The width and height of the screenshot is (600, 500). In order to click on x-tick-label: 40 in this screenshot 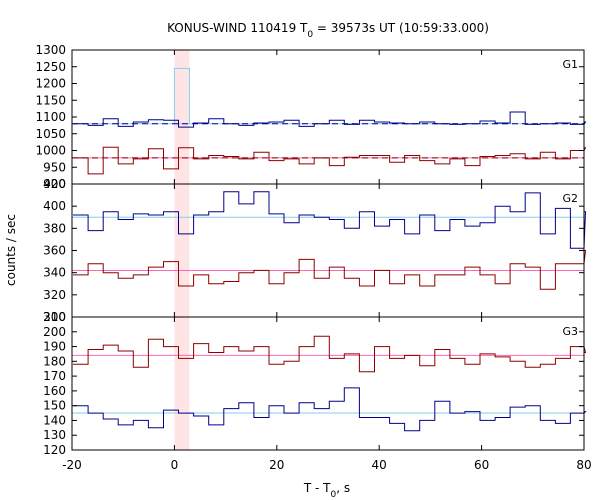, I will do `click(379, 465)`.